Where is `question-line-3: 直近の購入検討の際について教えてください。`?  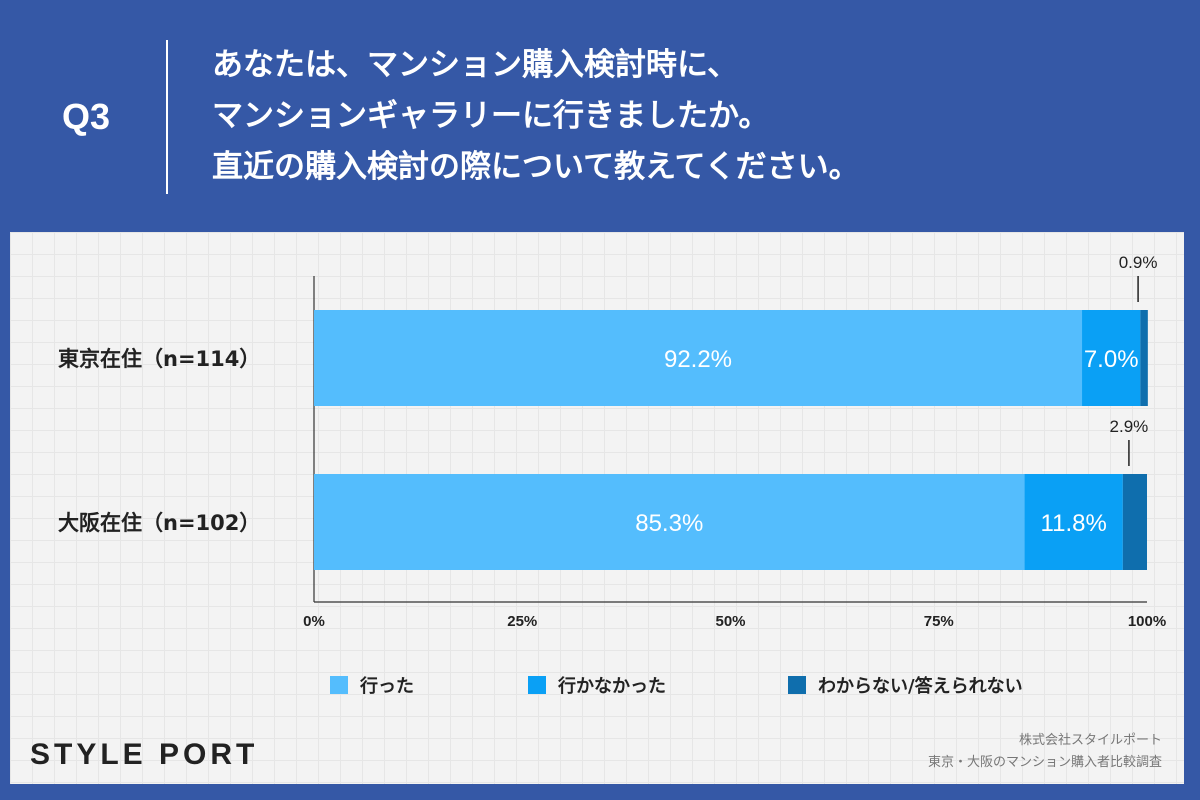
question-line-3: 直近の購入検討の際について教えてください。 is located at coordinates (536, 167).